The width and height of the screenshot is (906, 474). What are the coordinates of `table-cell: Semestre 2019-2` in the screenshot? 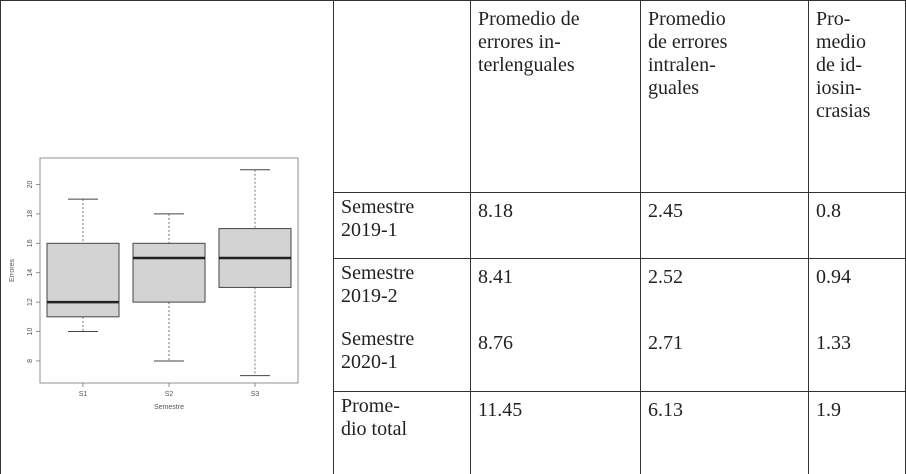 It's located at (401, 285).